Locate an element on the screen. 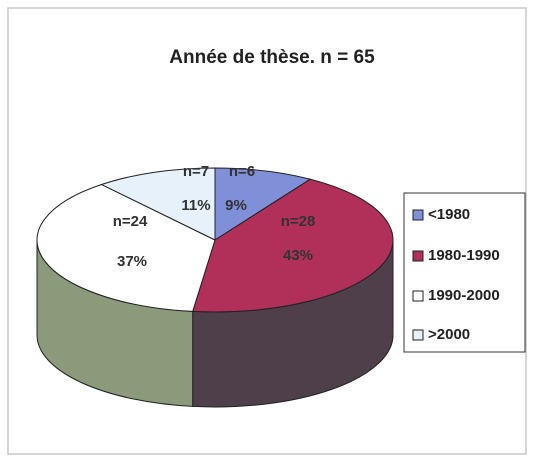 The width and height of the screenshot is (533, 462). legend-label: 1980-1990 is located at coordinates (464, 255).